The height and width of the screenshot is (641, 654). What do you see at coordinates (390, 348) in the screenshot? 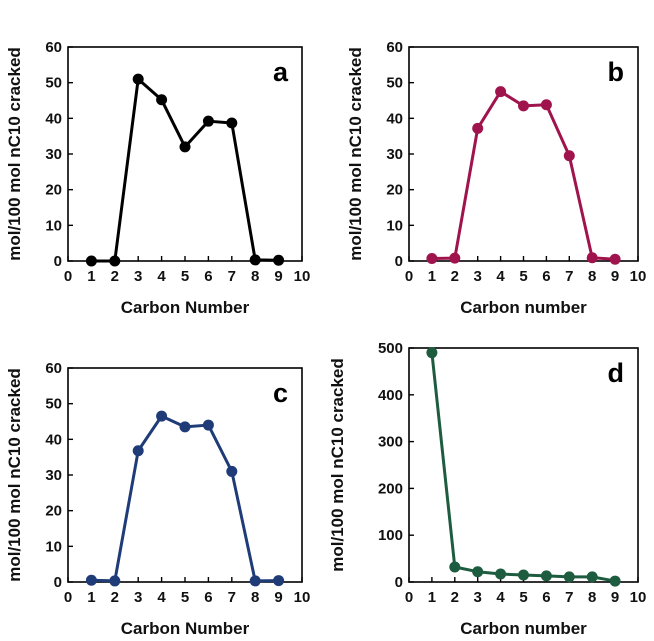
I see `y-tick-label: 500` at bounding box center [390, 348].